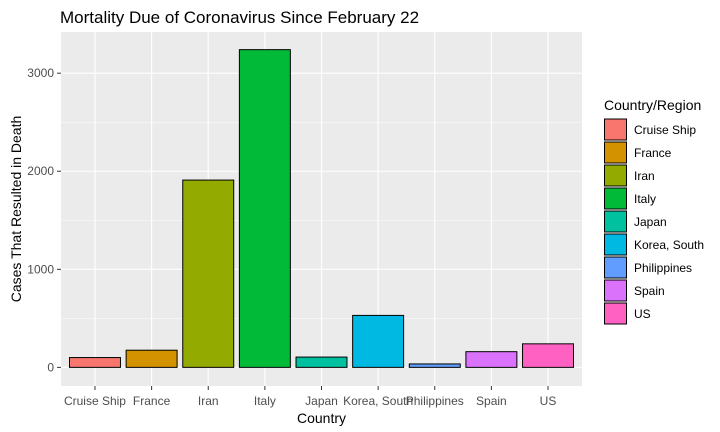 This screenshot has width=720, height=432. I want to click on y-tick-label: 2000, so click(40, 171).